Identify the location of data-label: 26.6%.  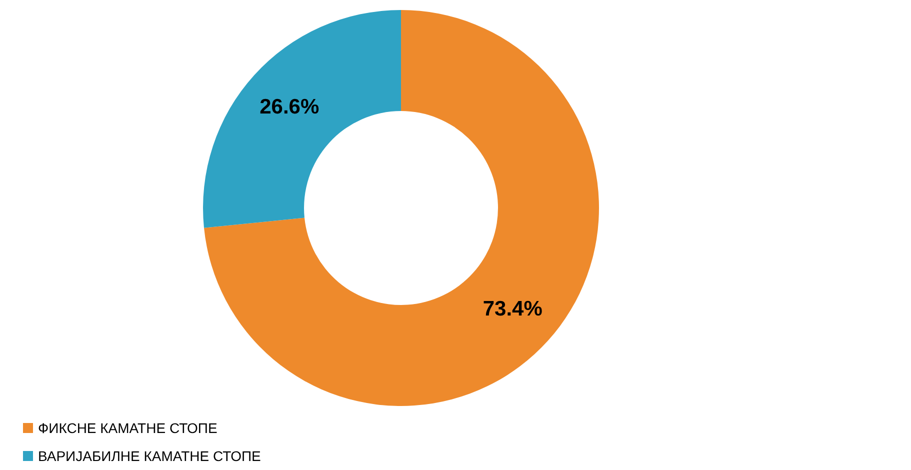
(290, 107).